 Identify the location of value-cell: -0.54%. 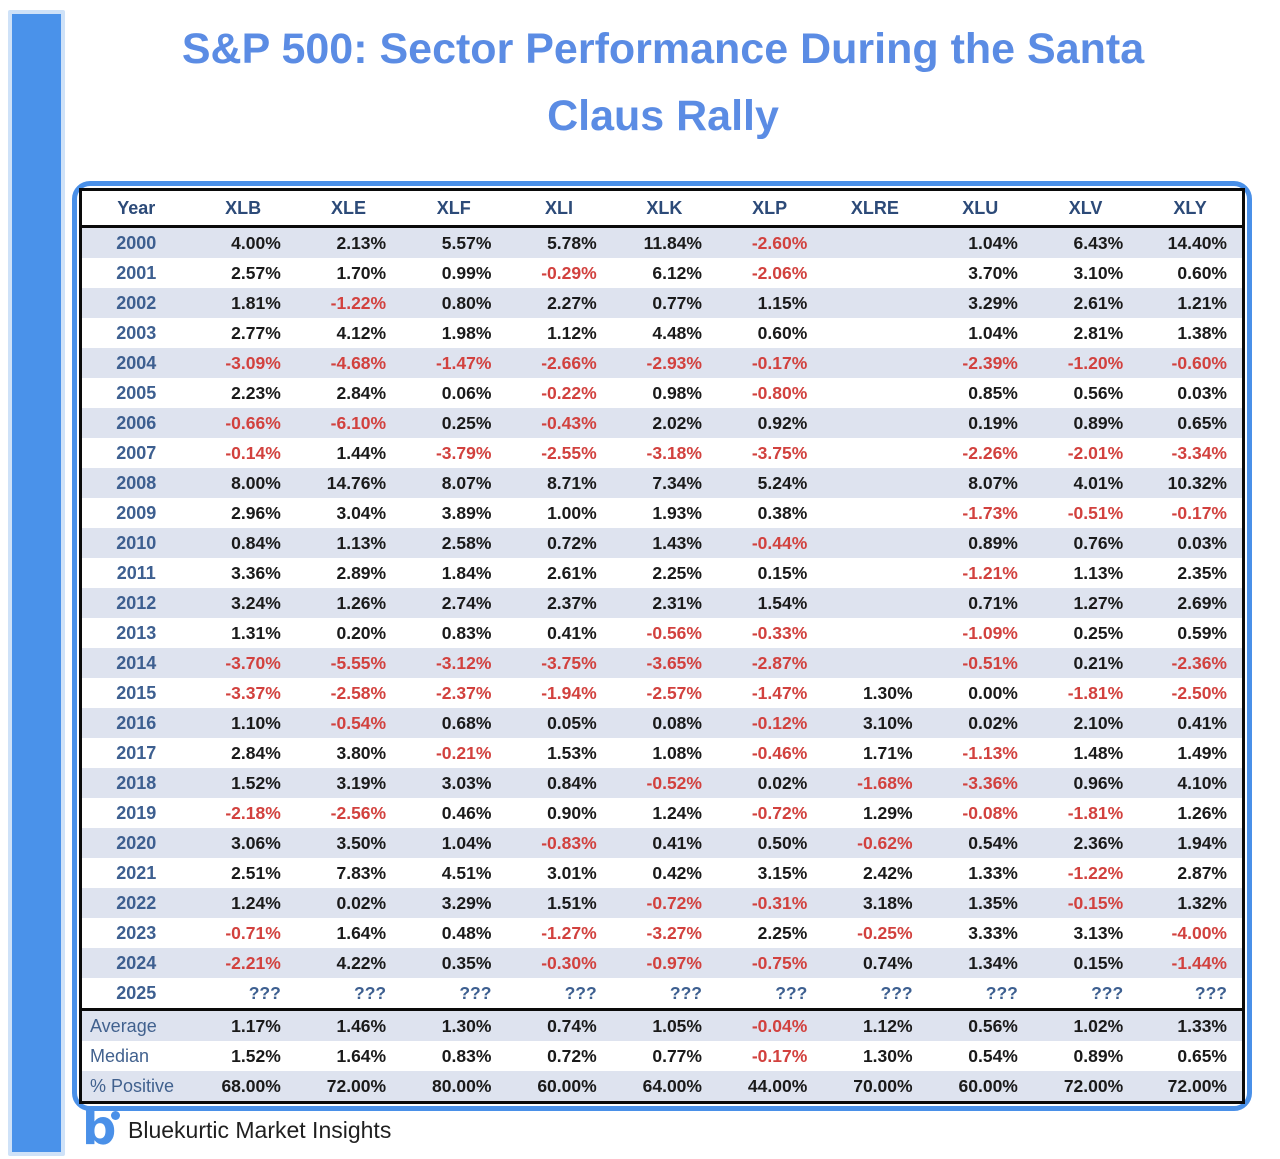
(348, 723).